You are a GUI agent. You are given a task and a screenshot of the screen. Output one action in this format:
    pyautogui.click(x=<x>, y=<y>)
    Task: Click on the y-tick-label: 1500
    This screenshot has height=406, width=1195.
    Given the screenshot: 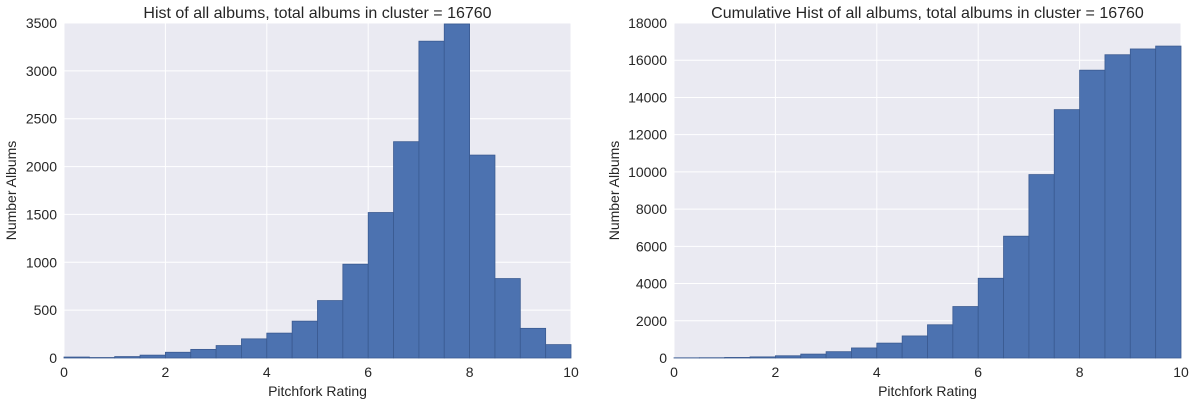 What is the action you would take?
    pyautogui.click(x=41, y=214)
    